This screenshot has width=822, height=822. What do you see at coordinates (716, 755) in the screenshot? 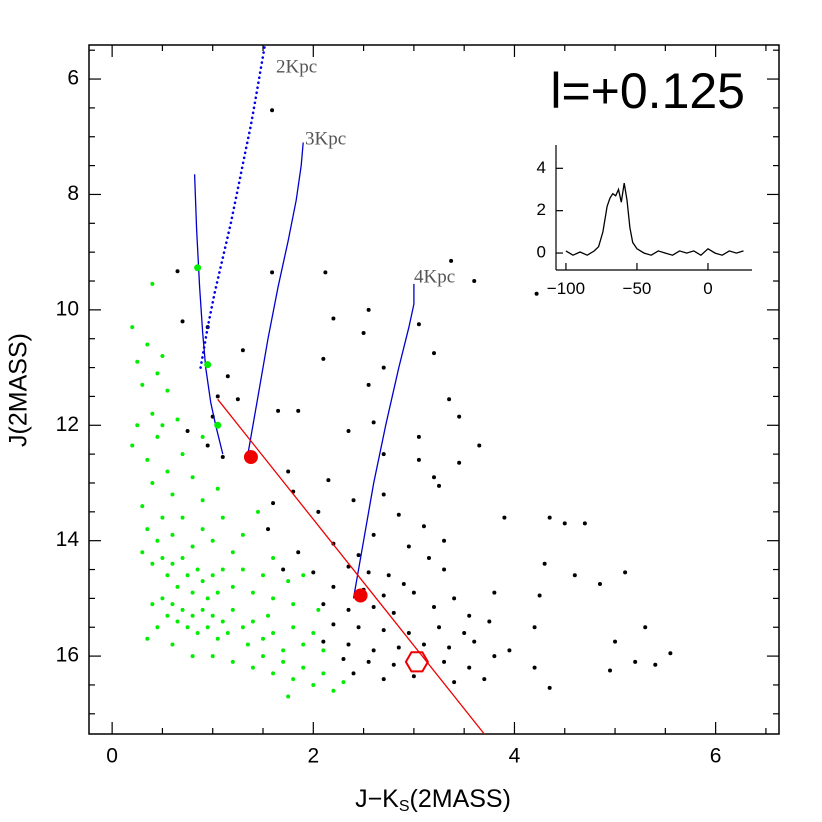
I see `x-tick-label: 6` at bounding box center [716, 755].